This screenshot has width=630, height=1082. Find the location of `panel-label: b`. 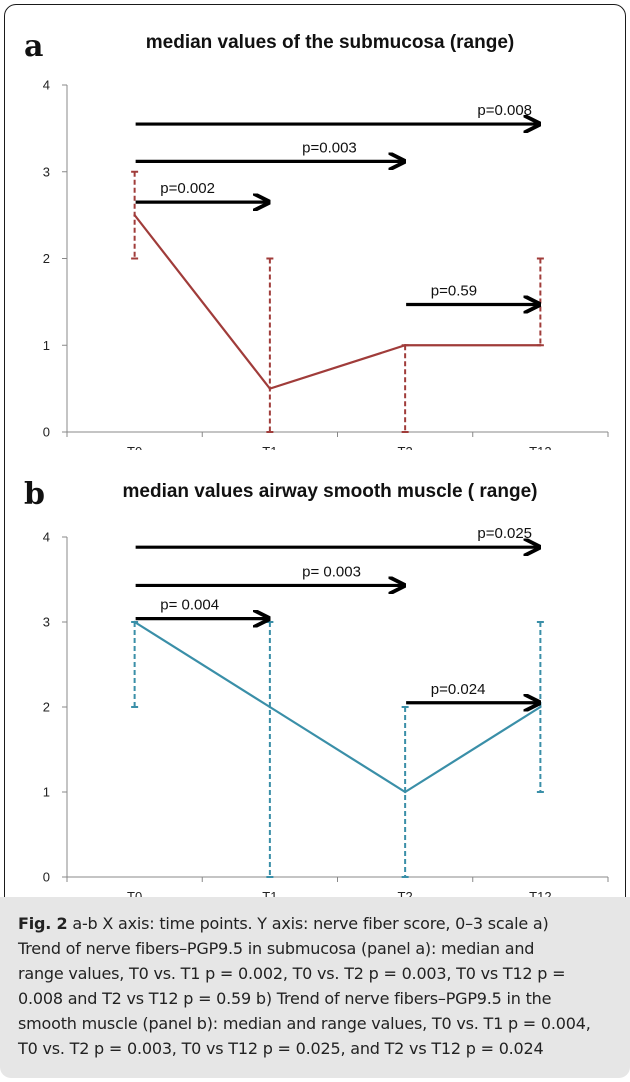

panel-label: b is located at coordinates (34, 494).